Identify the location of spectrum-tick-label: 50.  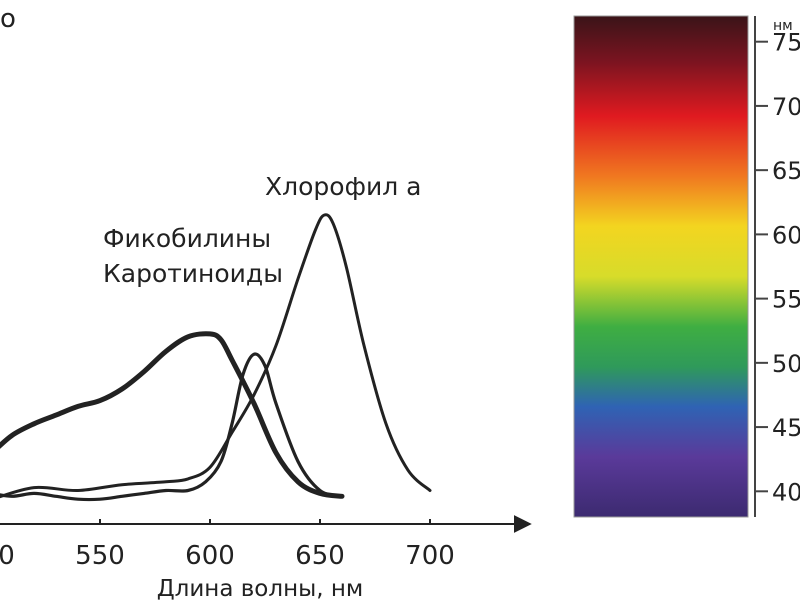
(786, 364).